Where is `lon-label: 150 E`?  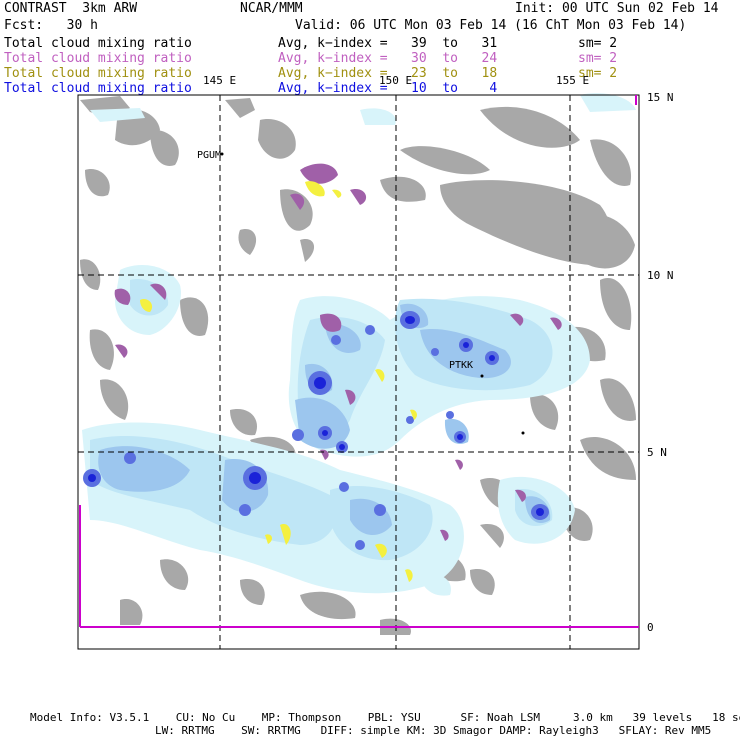
lon-label: 150 E is located at coordinates (396, 80).